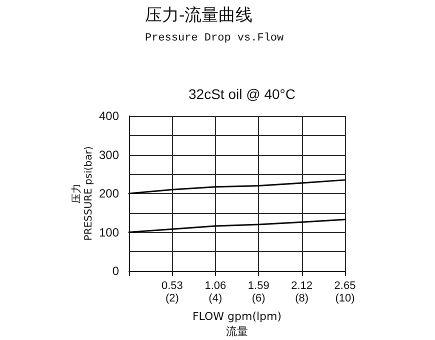 This screenshot has height=340, width=435. What do you see at coordinates (215, 286) in the screenshot?
I see `x-tick-label: 1.06` at bounding box center [215, 286].